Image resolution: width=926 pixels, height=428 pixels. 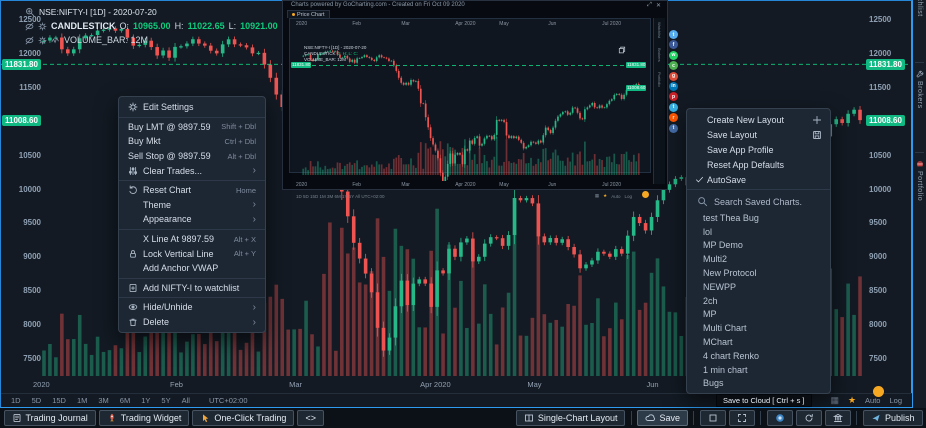 I want to click on saved-chart-1-min-chart: 1 min chart, so click(x=725, y=369).